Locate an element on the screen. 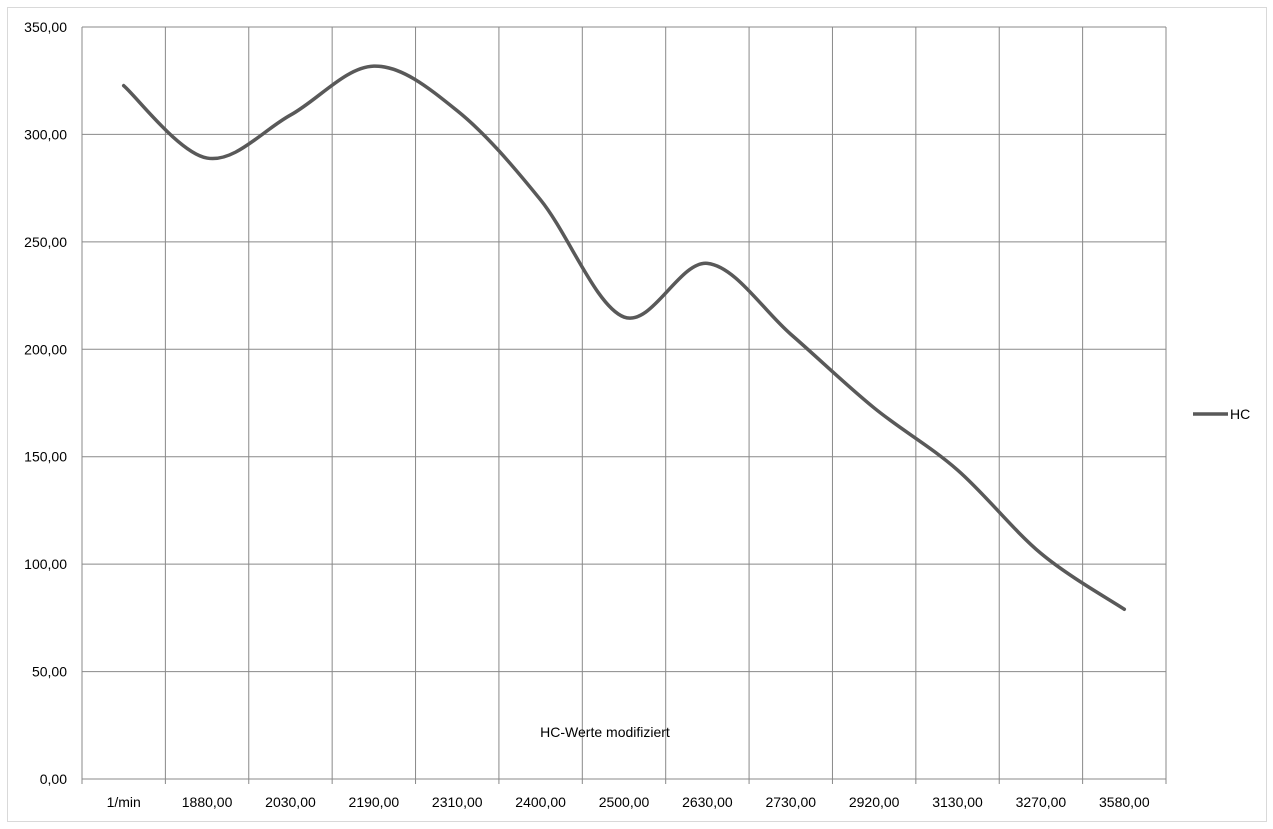 This screenshot has height=829, width=1273. legend-label-hc: HC is located at coordinates (1240, 414).